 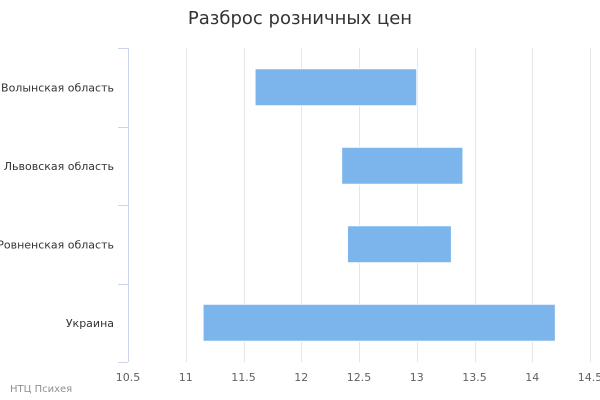 I want to click on credits-label: НТЦ Психея, so click(x=41, y=389).